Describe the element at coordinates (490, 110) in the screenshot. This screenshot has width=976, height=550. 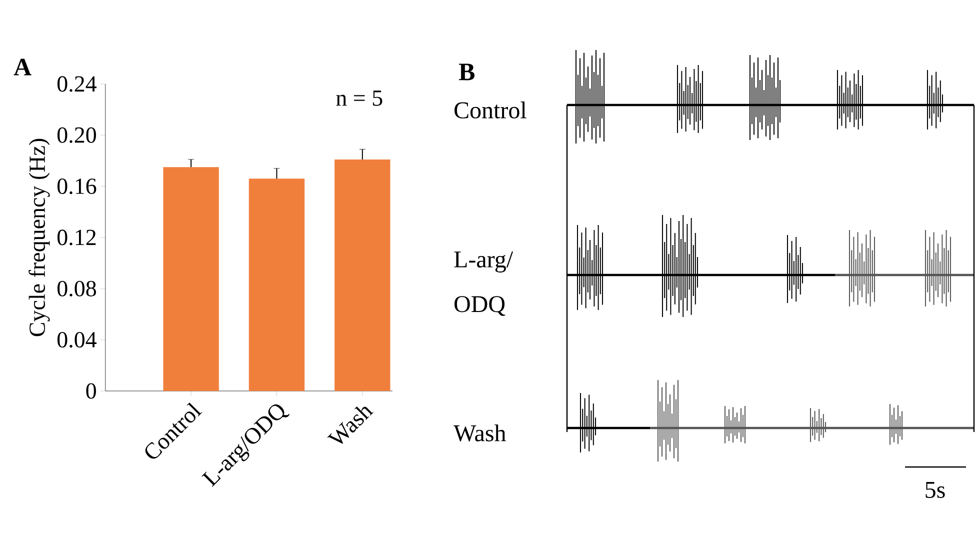
I see `text: Control` at that location.